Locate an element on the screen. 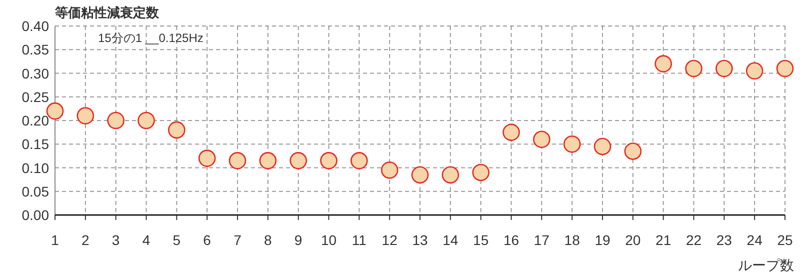  y-tick-label: 0.05 is located at coordinates (36, 191).